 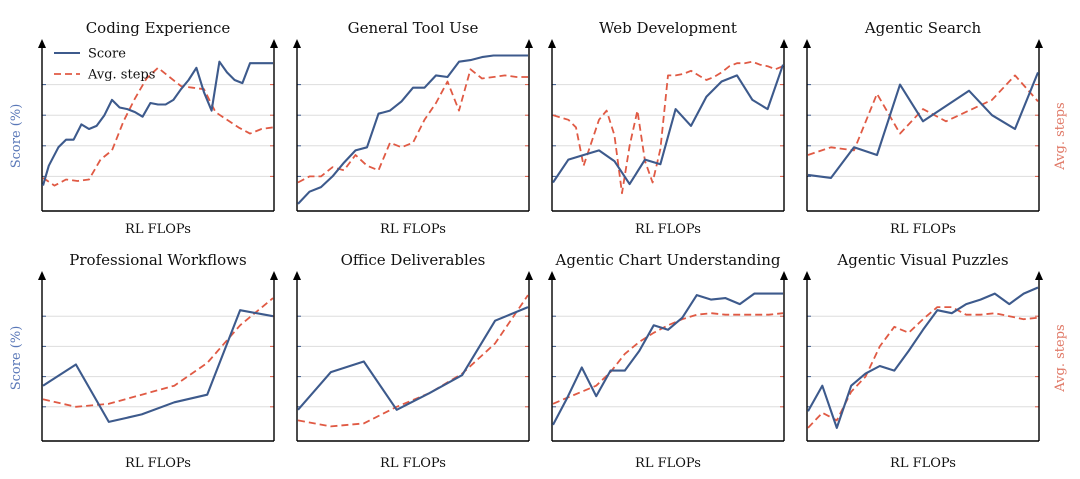 I want to click on chart-panel-0: Coding Experience RL FLOPs Score Avg. steps, so click(x=158, y=128).